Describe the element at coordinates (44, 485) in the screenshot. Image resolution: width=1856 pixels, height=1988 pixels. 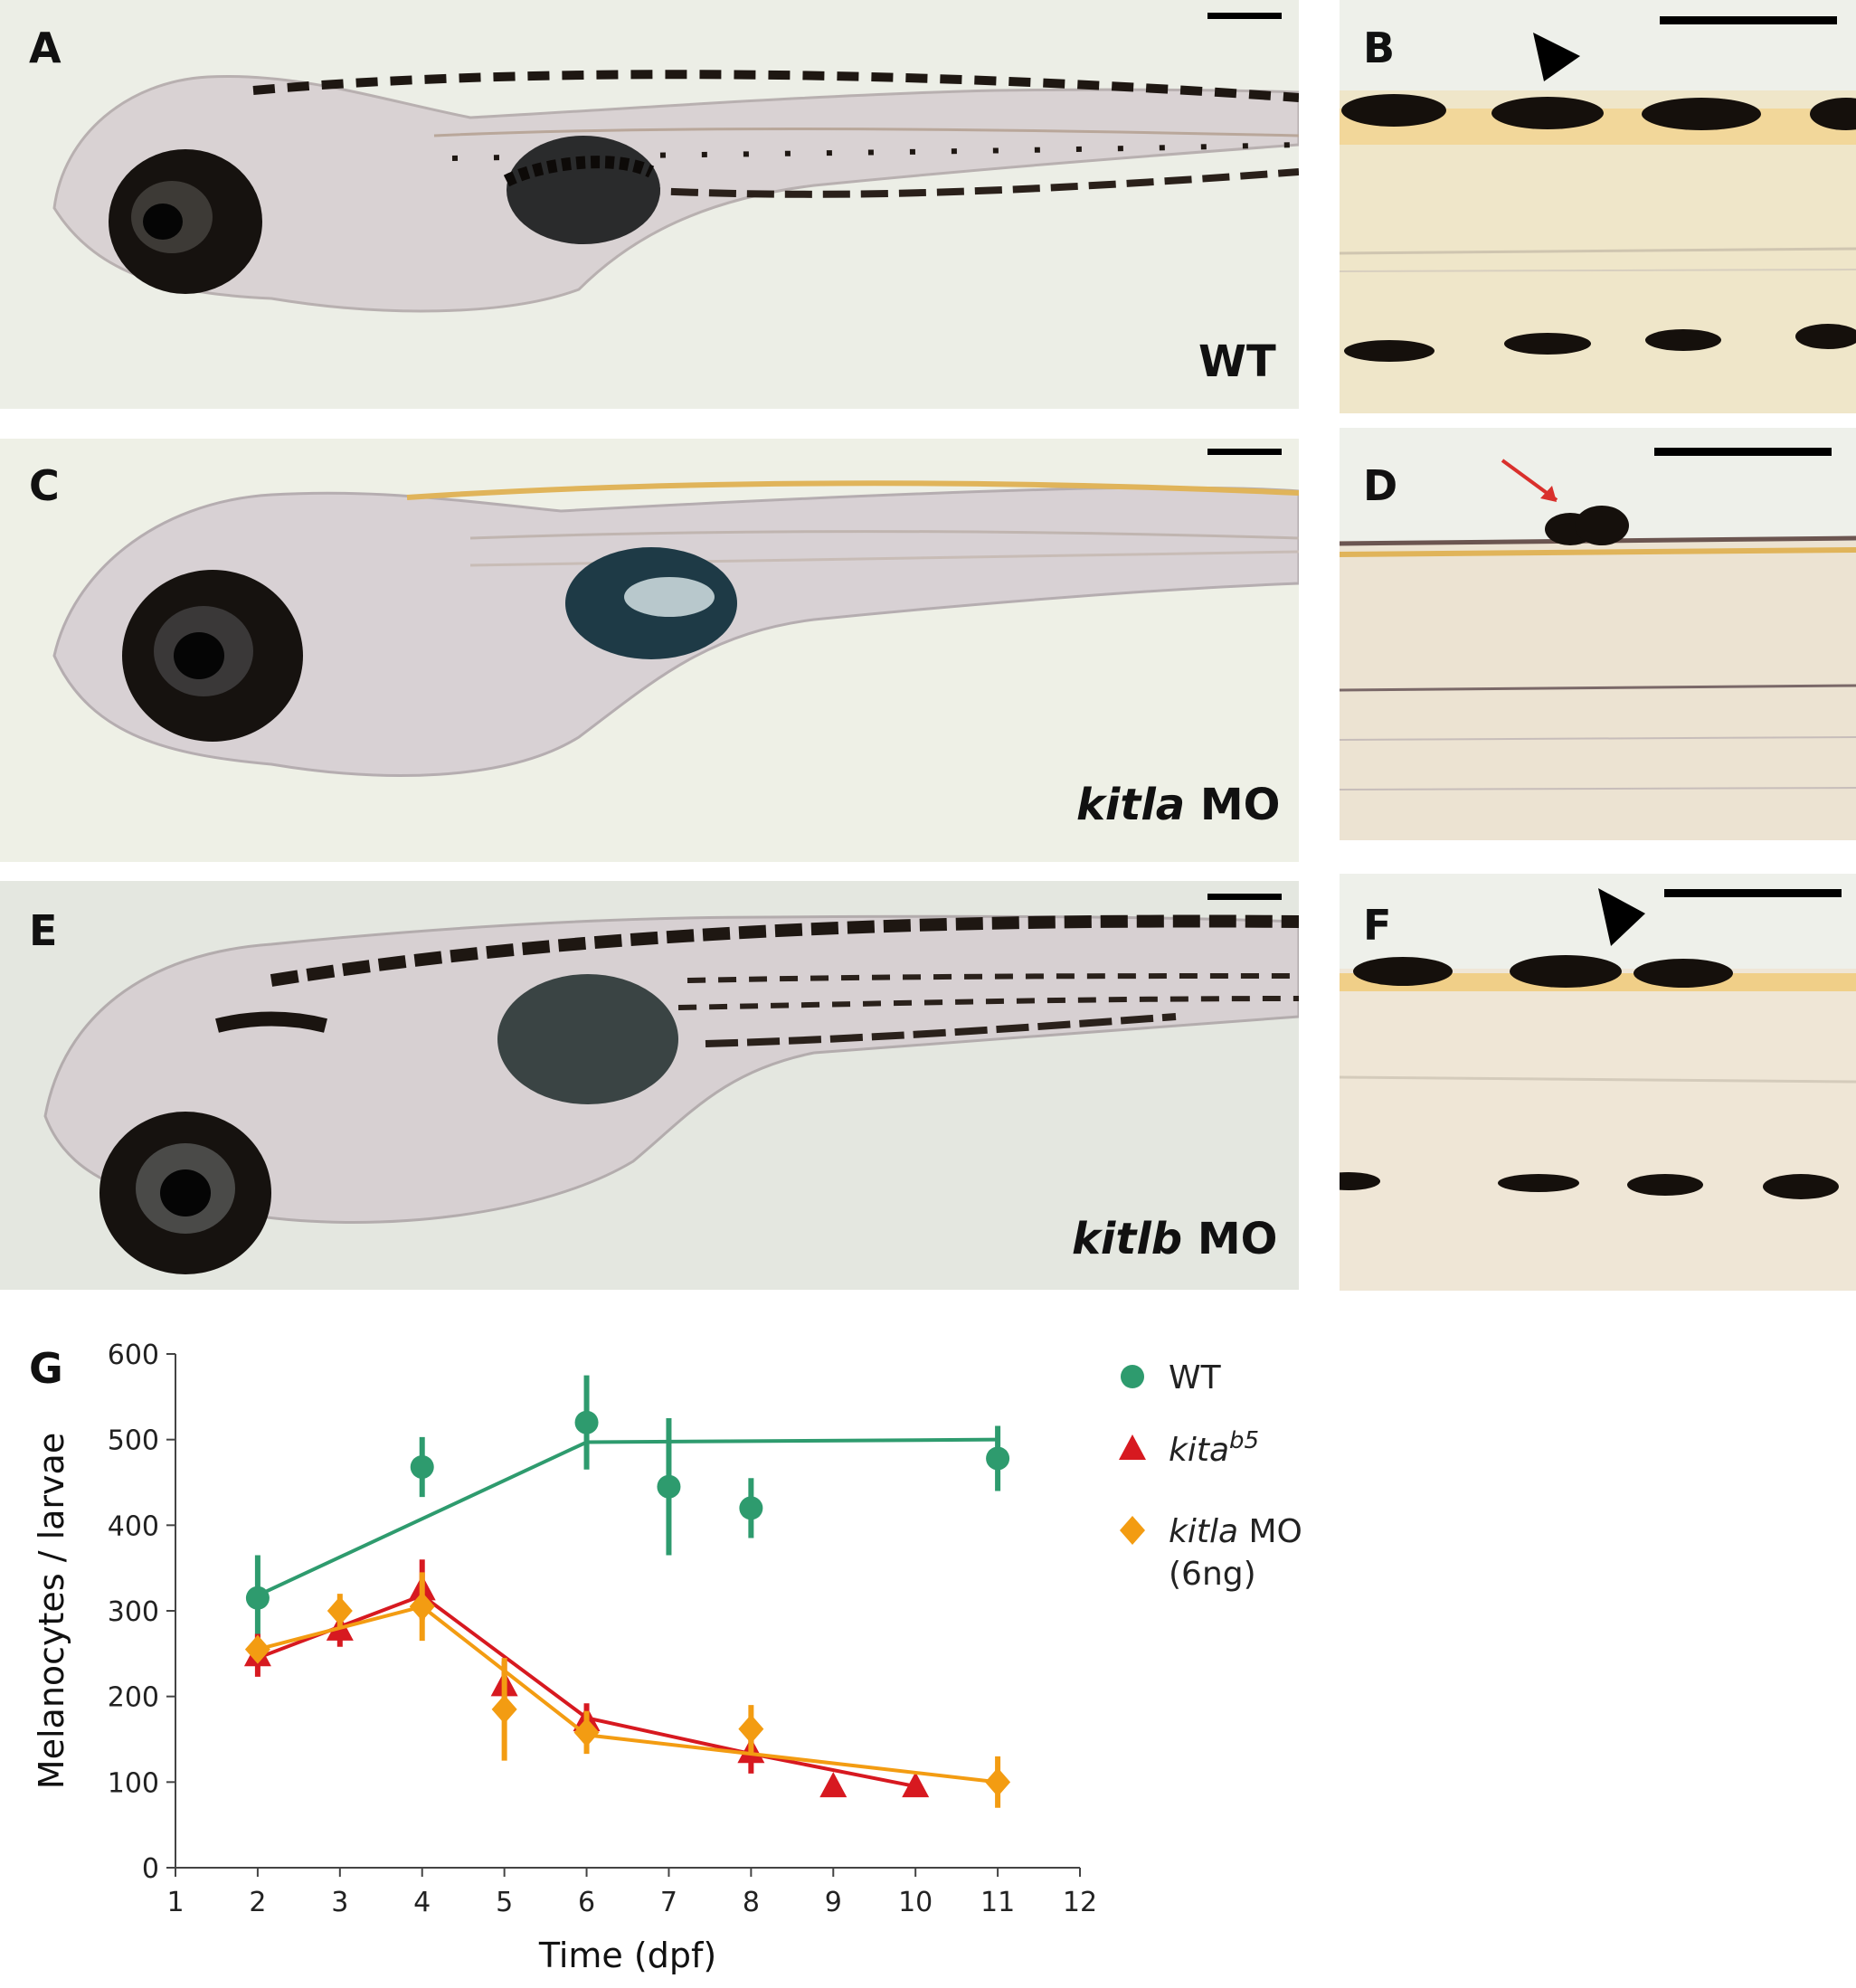
I see `panel-letter-c: C` at that location.